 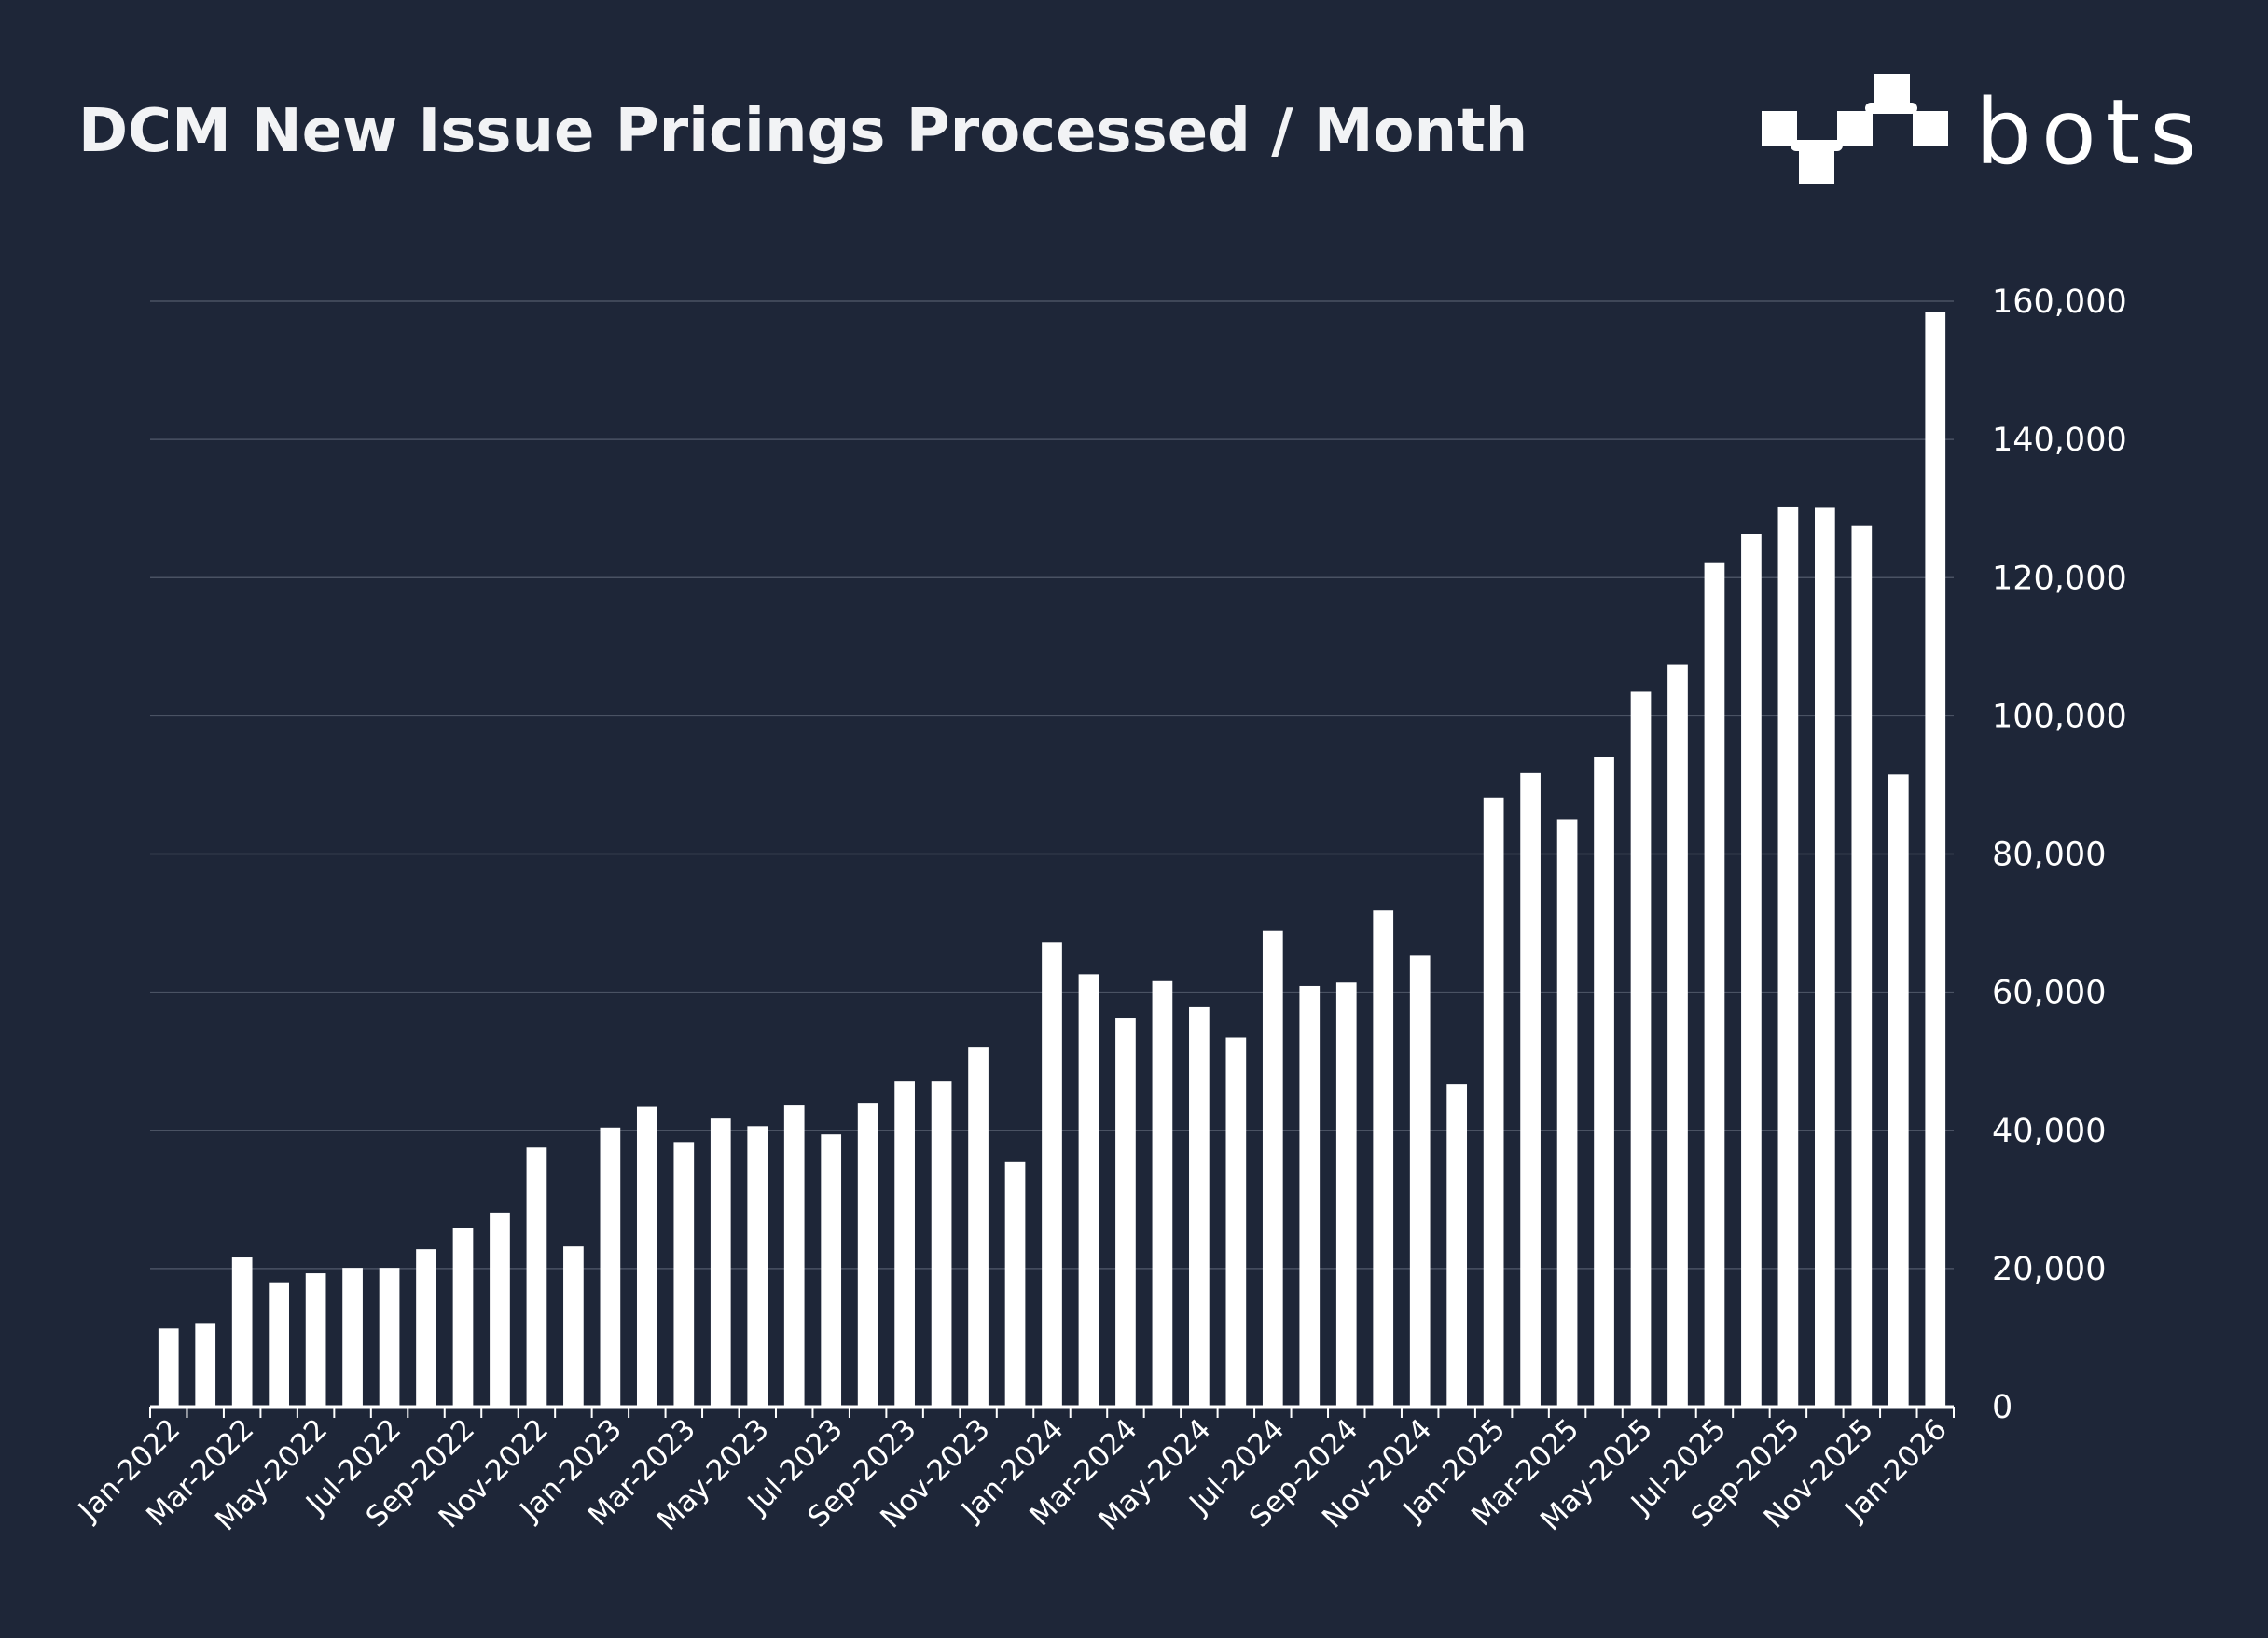 What do you see at coordinates (1855, 129) in the screenshot?
I see `logo-mark-icon` at bounding box center [1855, 129].